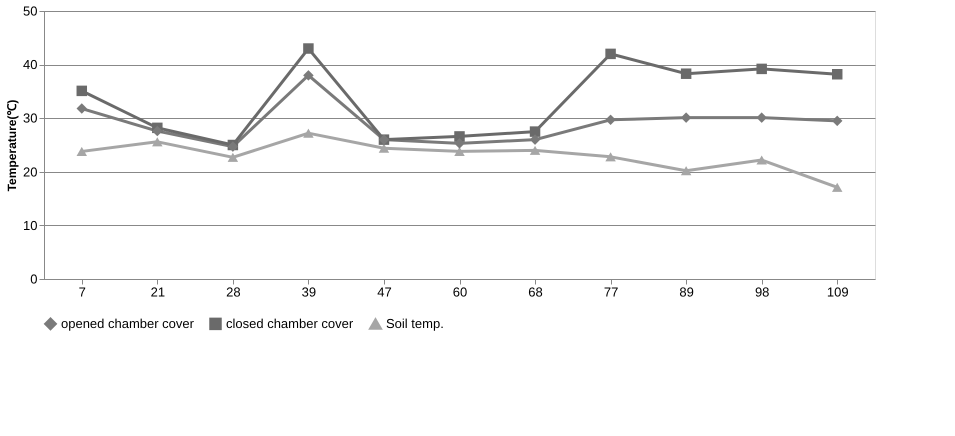 Image resolution: width=955 pixels, height=436 pixels. I want to click on y-tick-label: 20, so click(30, 172).